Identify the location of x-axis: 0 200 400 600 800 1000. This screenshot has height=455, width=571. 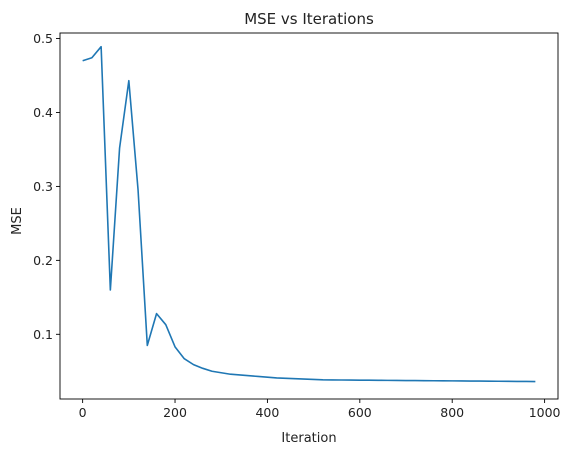
(320, 409).